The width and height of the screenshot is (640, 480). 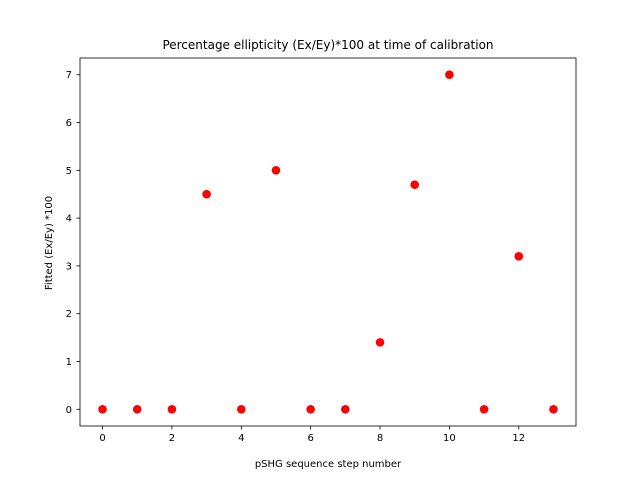 What do you see at coordinates (69, 266) in the screenshot?
I see `y-tick-label: 3` at bounding box center [69, 266].